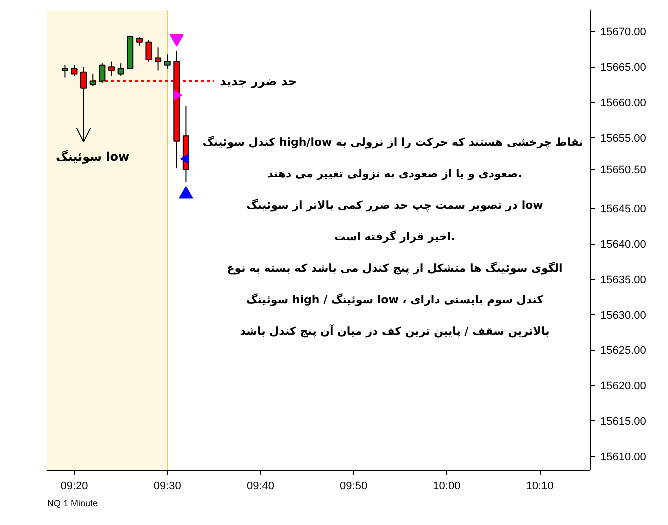 The width and height of the screenshot is (668, 525). I want to click on text: NQ 1 Minute, so click(73, 503).